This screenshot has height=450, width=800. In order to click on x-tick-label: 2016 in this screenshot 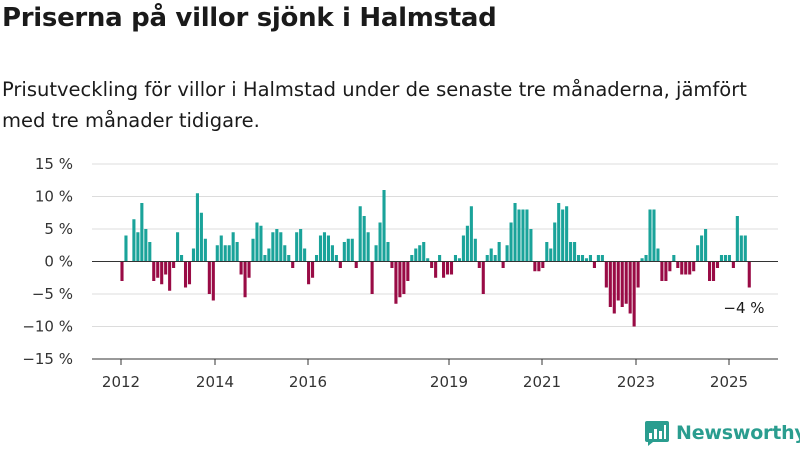, I will do `click(308, 382)`.